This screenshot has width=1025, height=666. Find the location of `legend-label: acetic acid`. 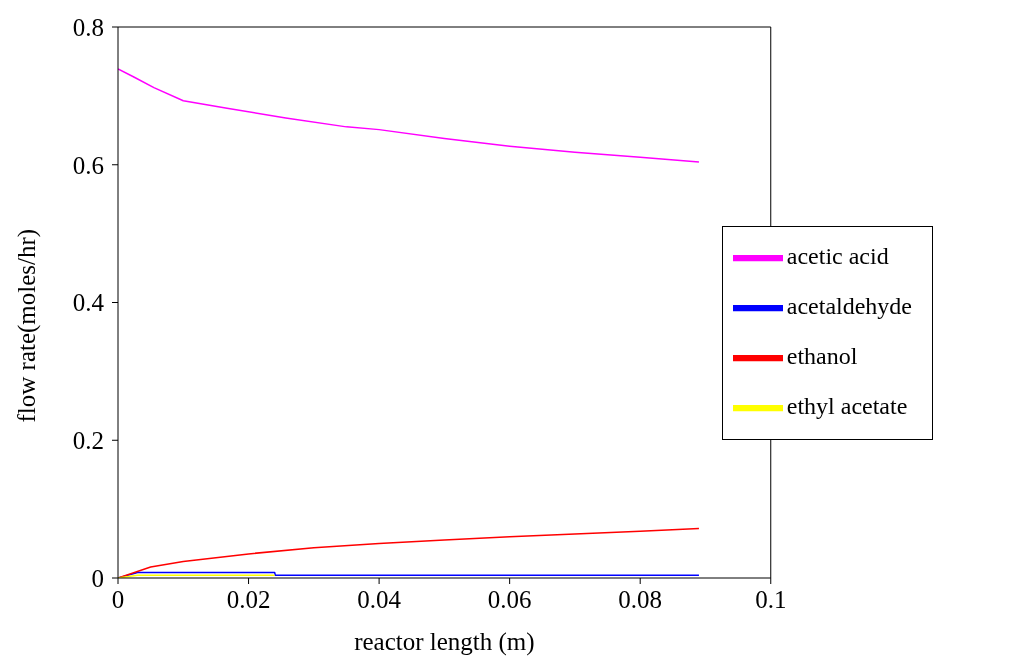

legend-label: acetic acid is located at coordinates (837, 255).